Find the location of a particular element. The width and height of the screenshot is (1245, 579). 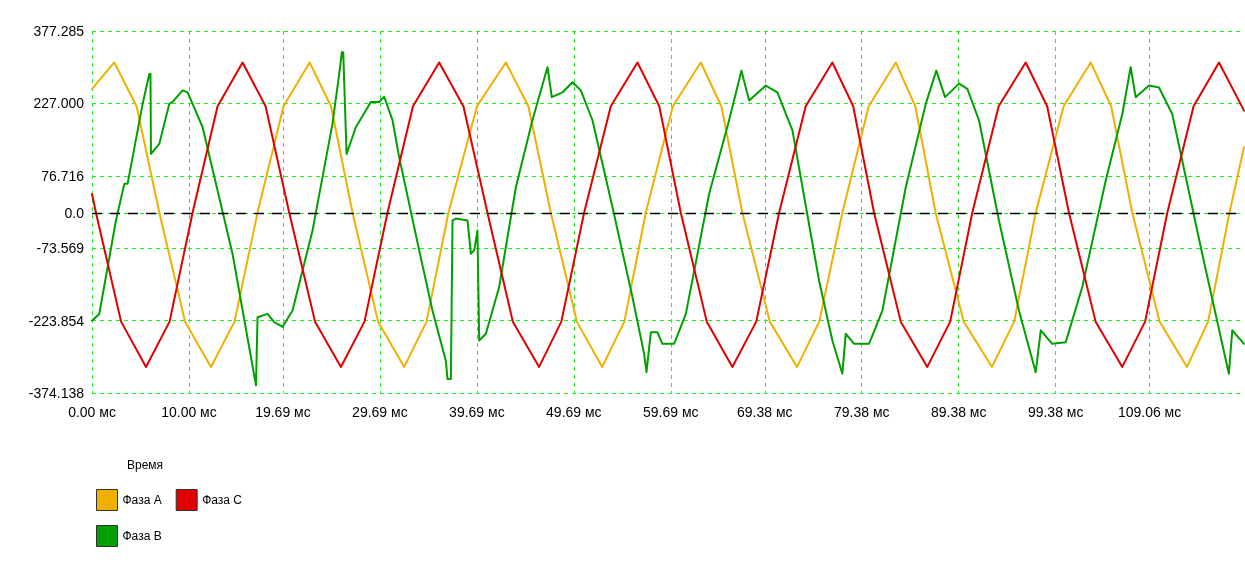

x-tick-label: 19.69 мс is located at coordinates (283, 412).